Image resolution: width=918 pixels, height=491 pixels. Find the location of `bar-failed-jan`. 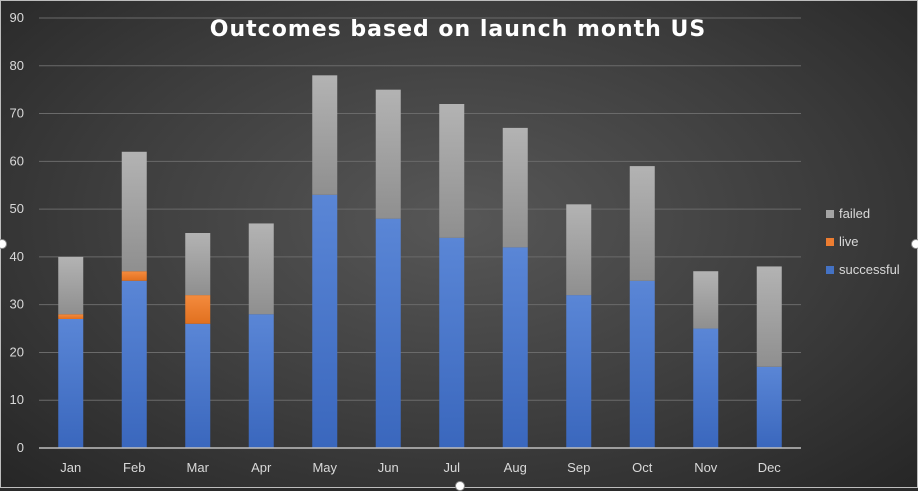

bar-failed-jan is located at coordinates (71, 285).